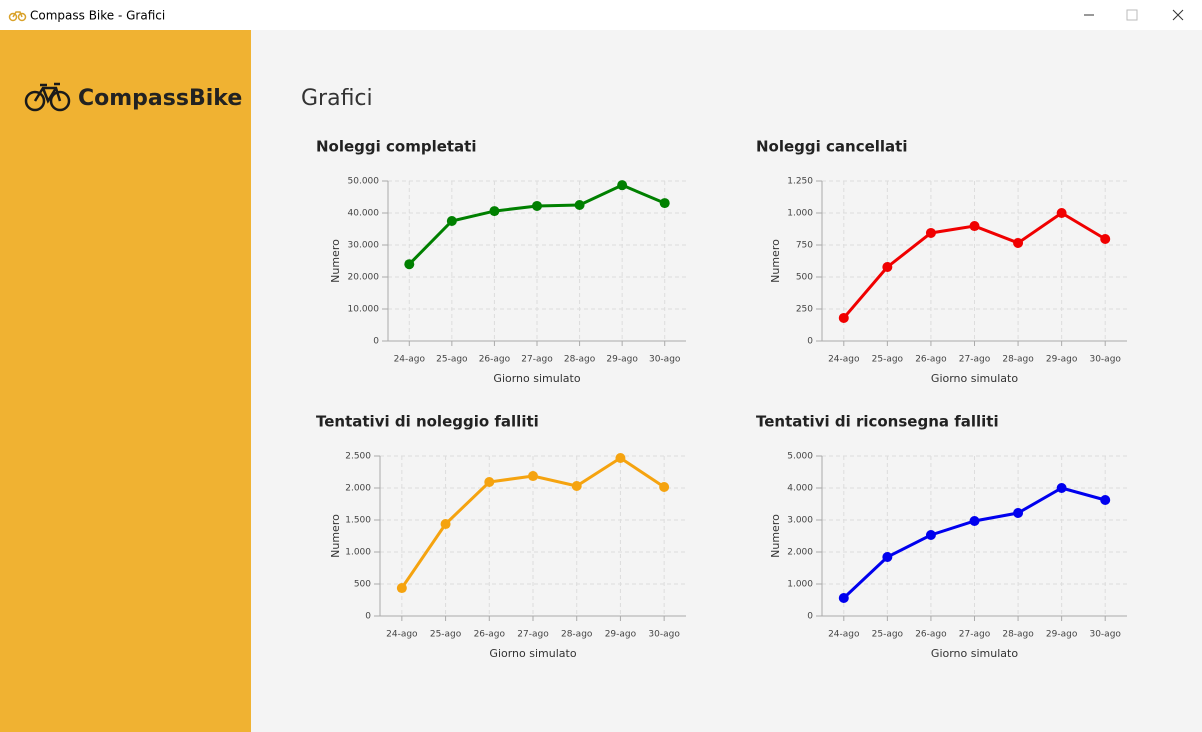 The width and height of the screenshot is (1202, 732). I want to click on brand-name: CompassBike, so click(160, 98).